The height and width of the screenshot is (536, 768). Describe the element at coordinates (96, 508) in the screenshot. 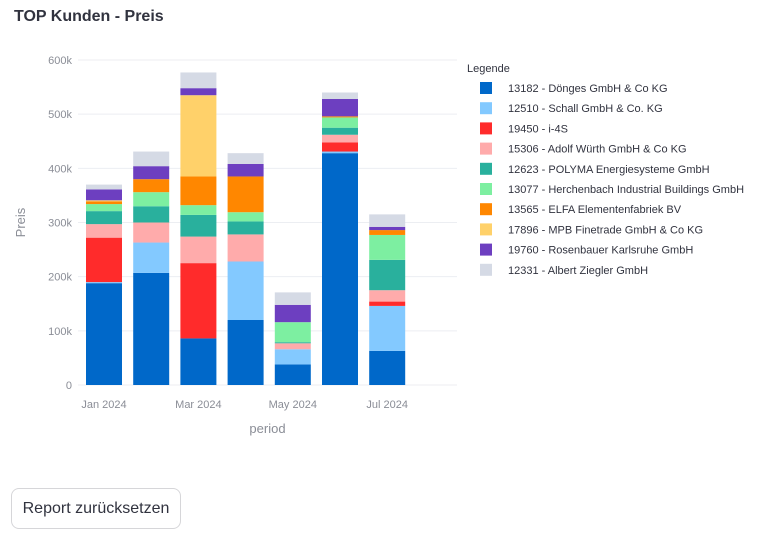

I see `reset-report-button: Report zurücksetzen` at that location.